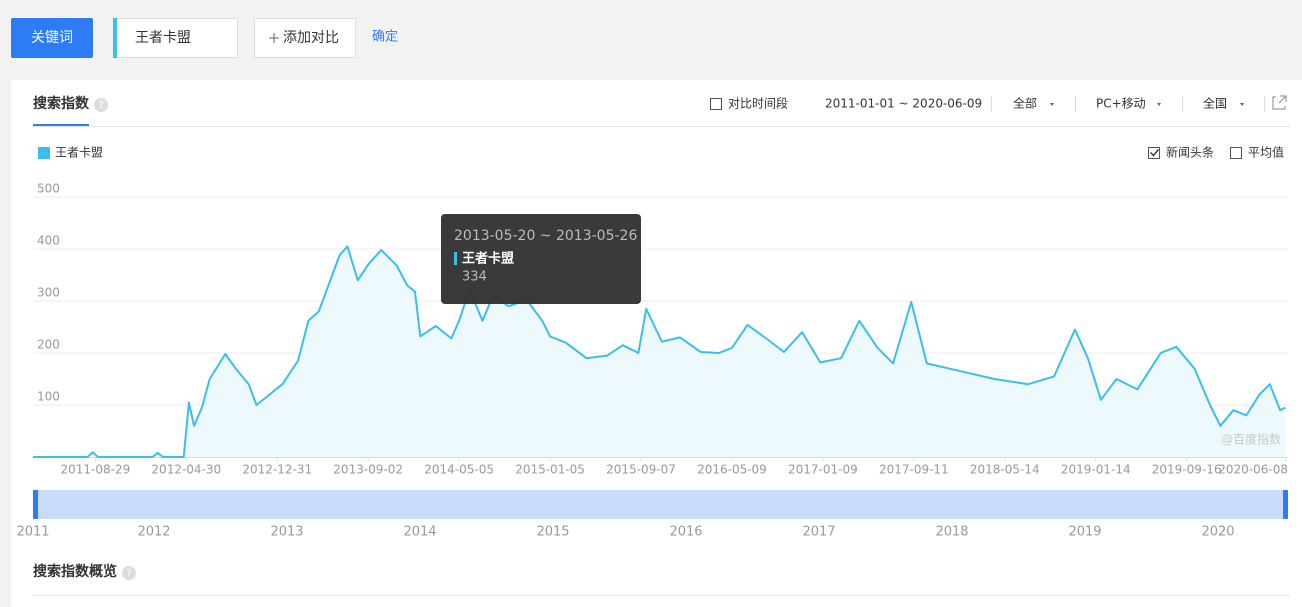 Image resolution: width=1302 pixels, height=607 pixels. I want to click on navigator-label: 2017, so click(818, 532).